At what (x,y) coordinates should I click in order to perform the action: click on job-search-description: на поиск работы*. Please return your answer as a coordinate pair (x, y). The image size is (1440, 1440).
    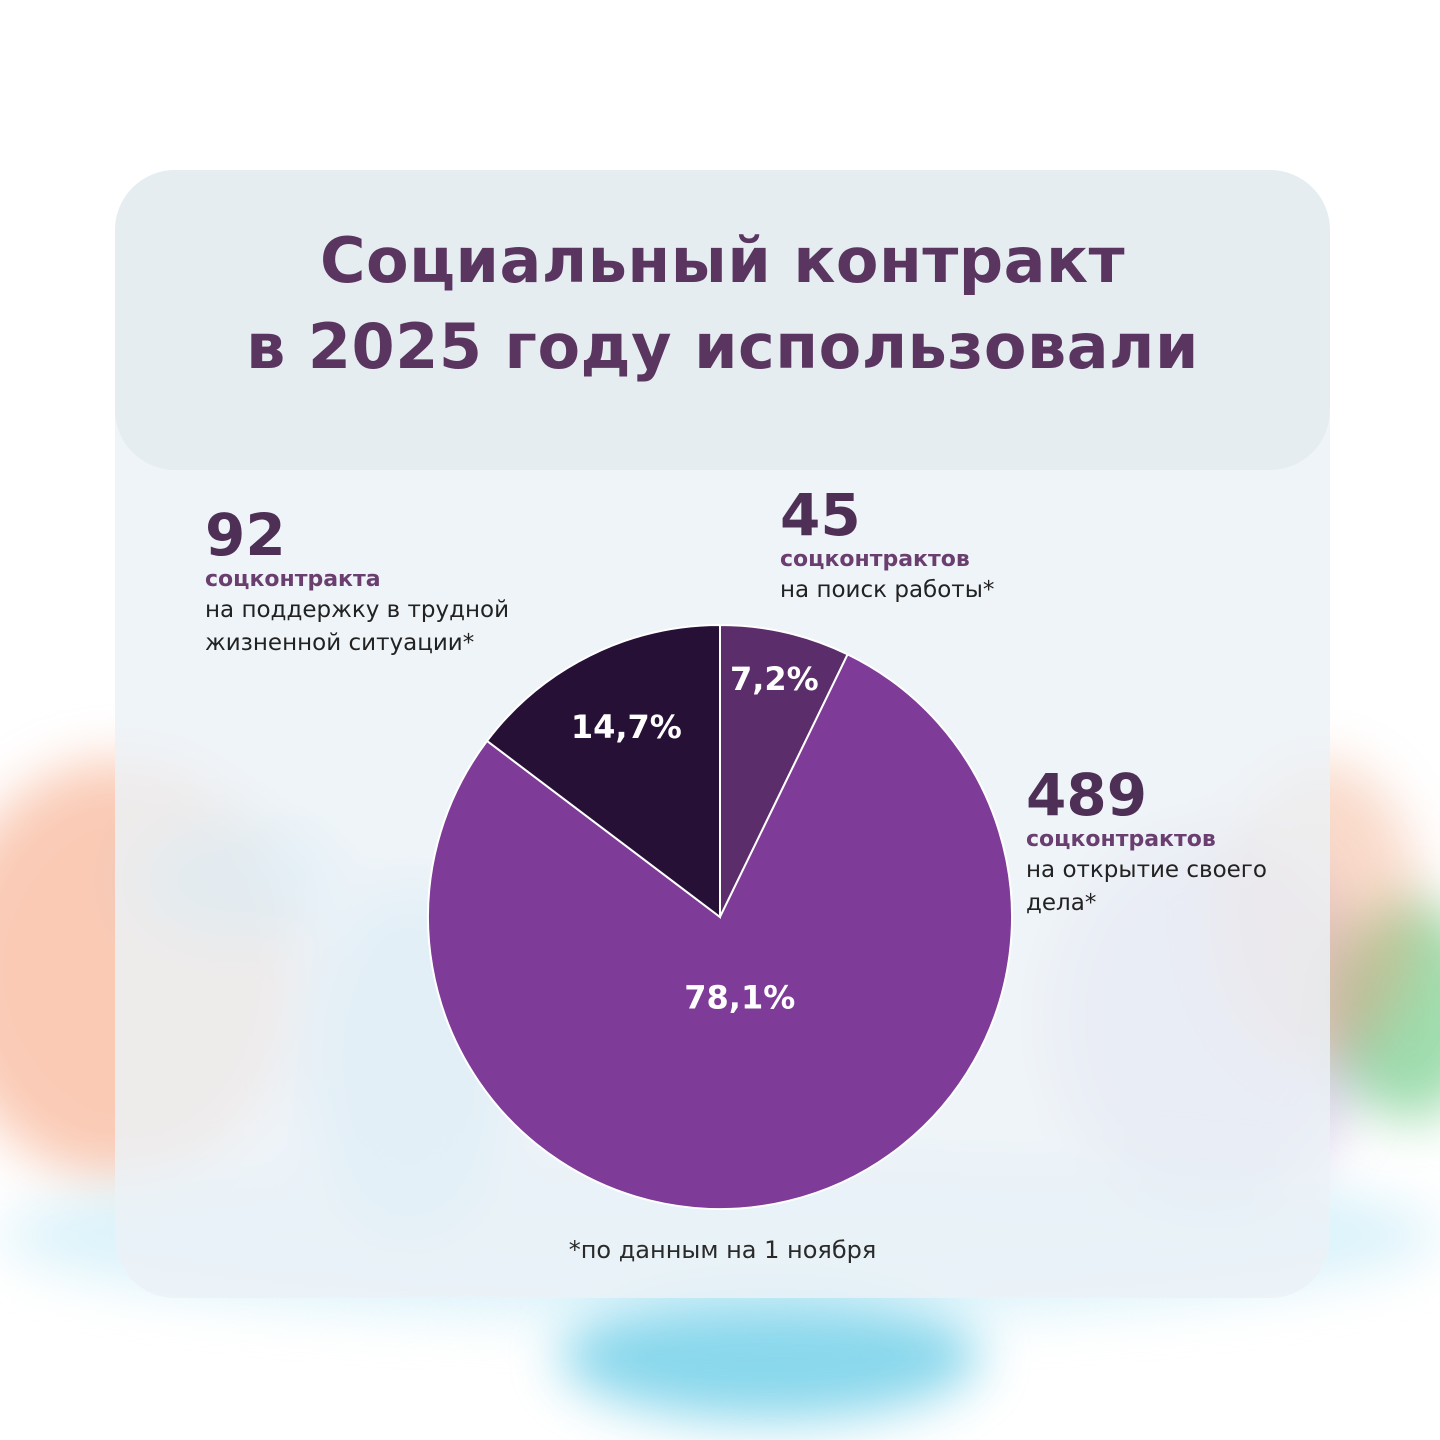
    Looking at the image, I should click on (887, 590).